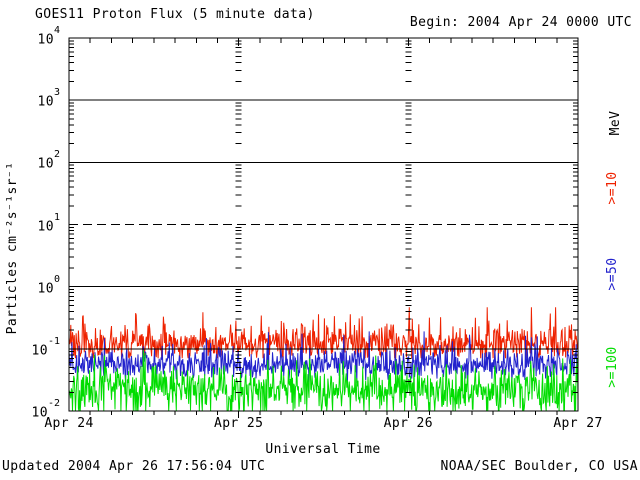  I want to click on x-tick-label-apr-24: Apr 24, so click(69, 423).